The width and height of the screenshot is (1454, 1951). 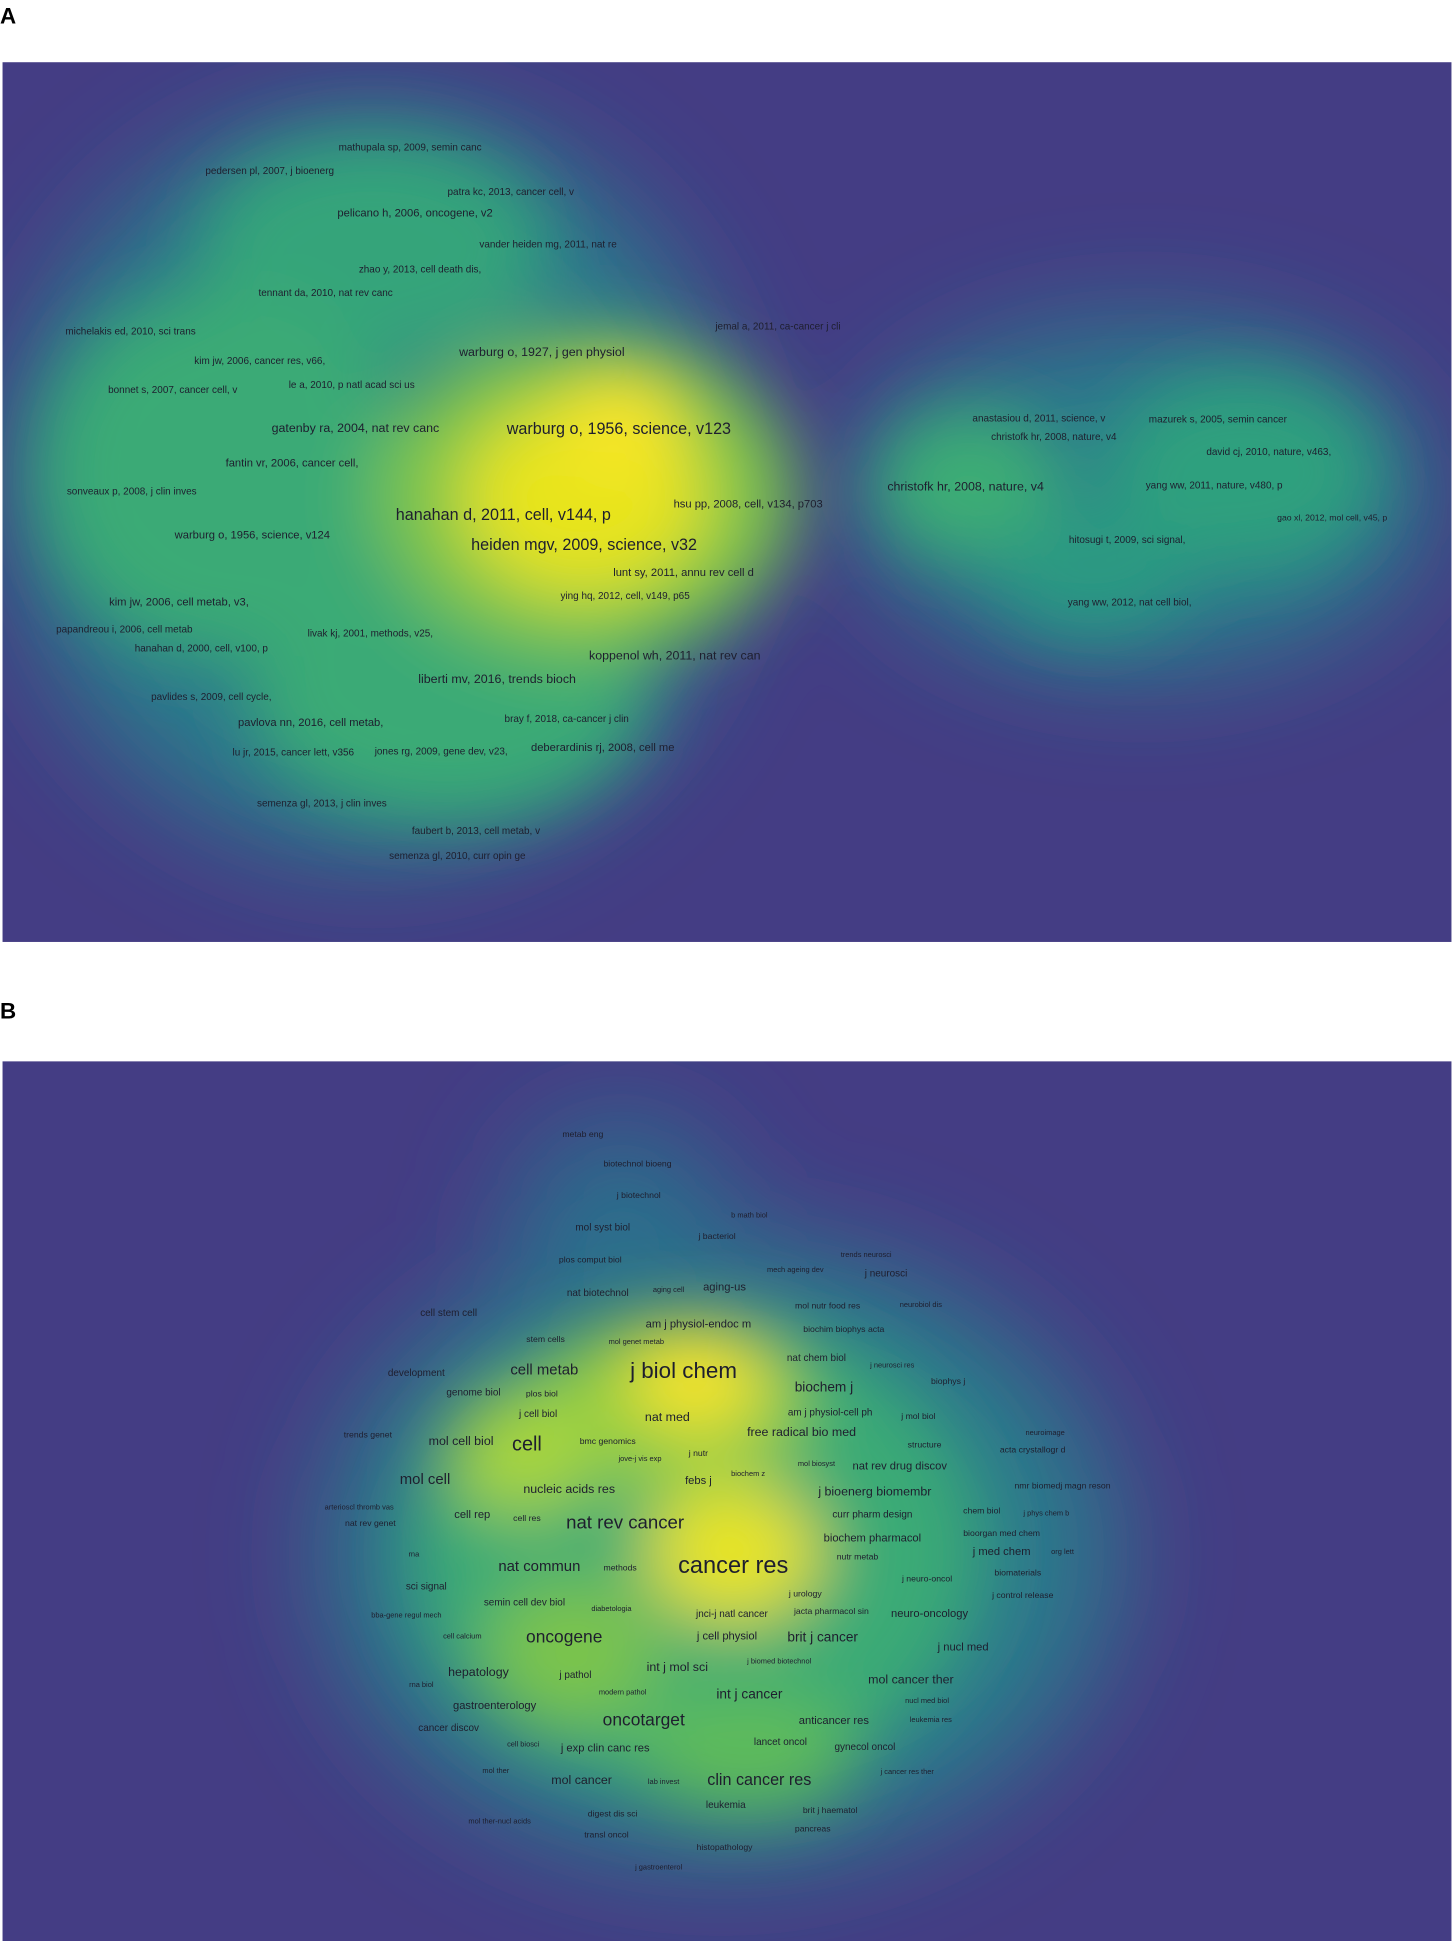 I want to click on node-label: lancet oncol, so click(x=780, y=1742).